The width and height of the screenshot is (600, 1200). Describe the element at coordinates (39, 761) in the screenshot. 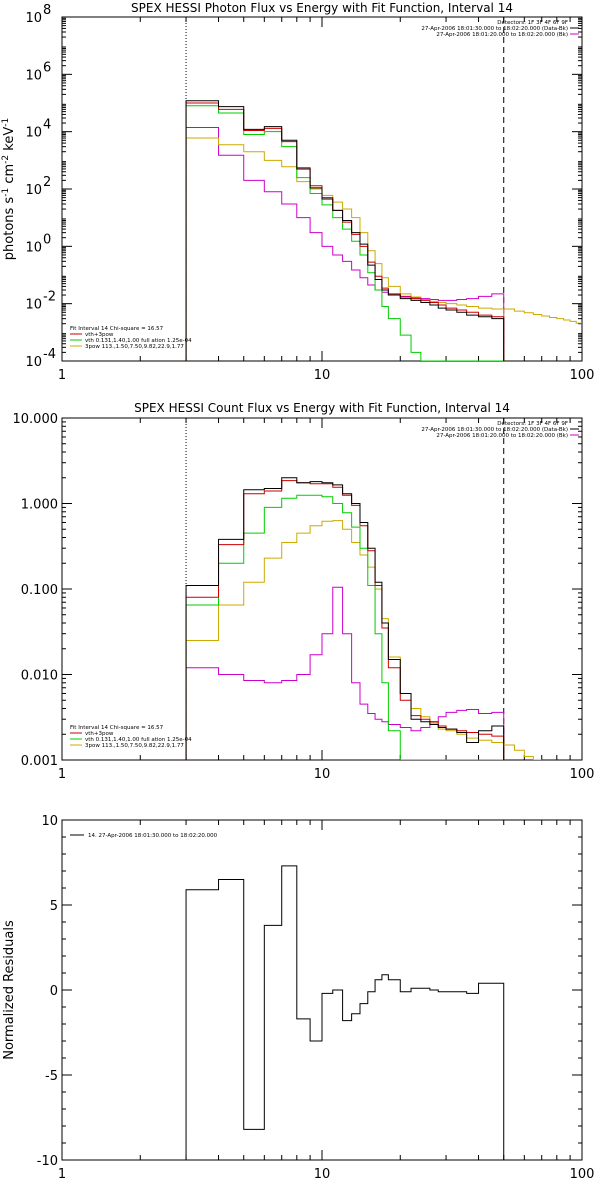

I see `y-tick-label: 0.001` at that location.